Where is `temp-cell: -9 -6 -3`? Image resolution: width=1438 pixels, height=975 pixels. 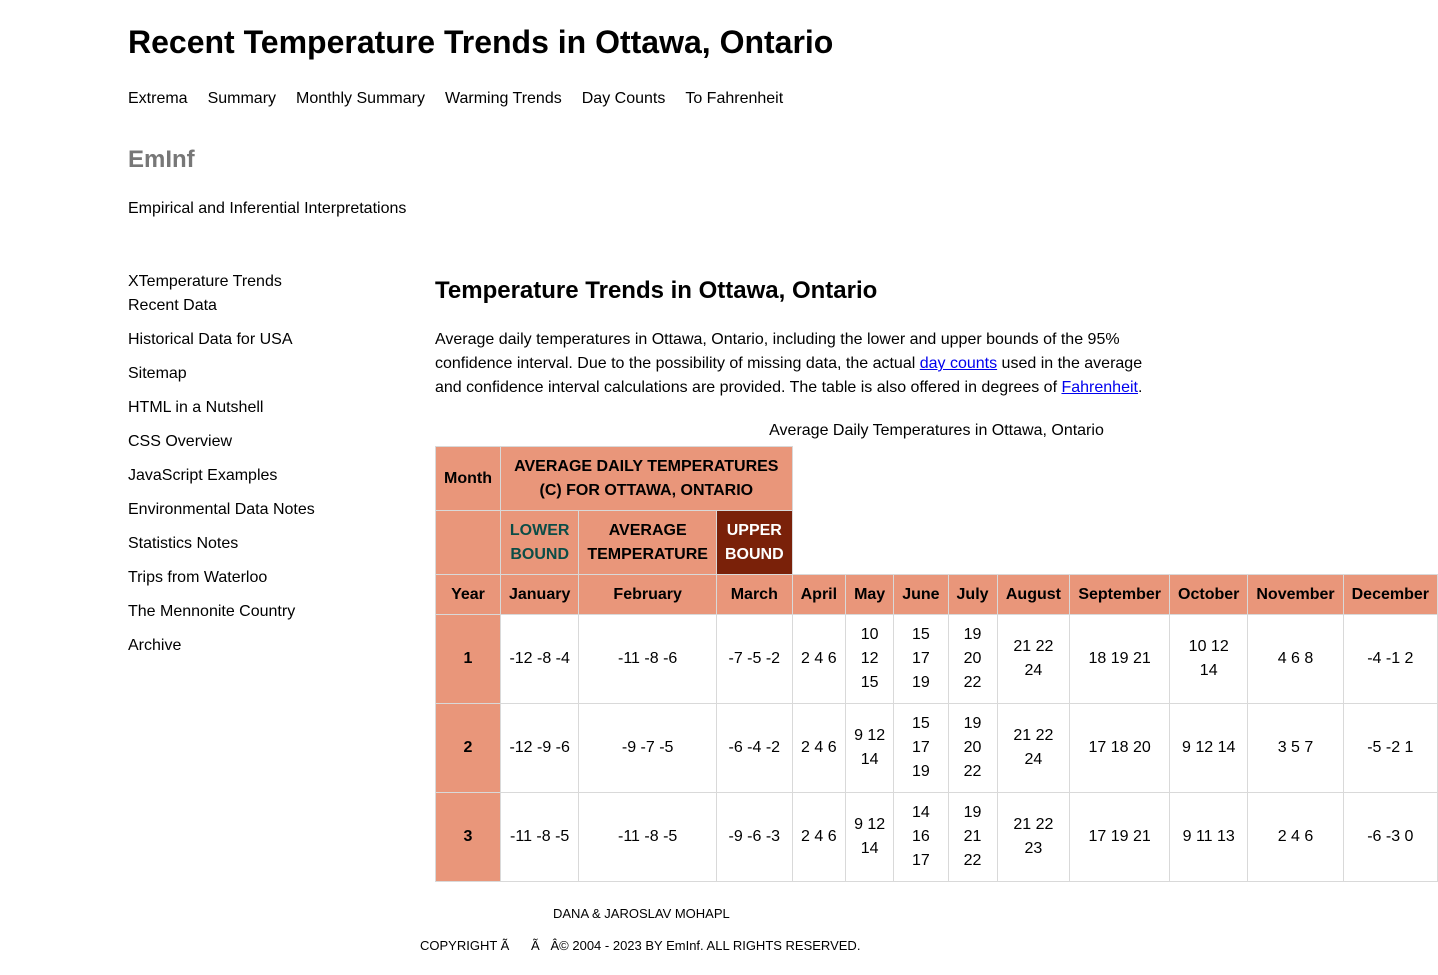 temp-cell: -9 -6 -3 is located at coordinates (754, 837).